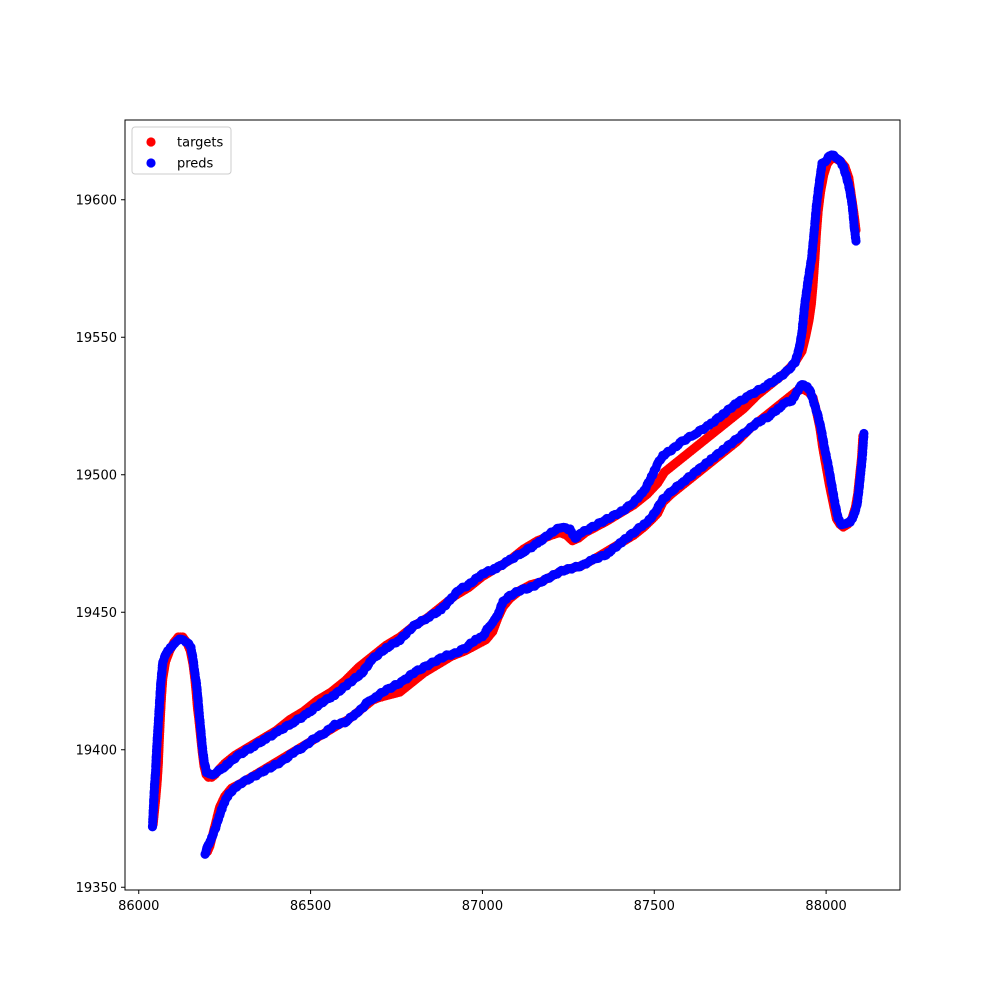 Image resolution: width=1000 pixels, height=1000 pixels. What do you see at coordinates (825, 906) in the screenshot?
I see `x-tick-label: 88000` at bounding box center [825, 906].